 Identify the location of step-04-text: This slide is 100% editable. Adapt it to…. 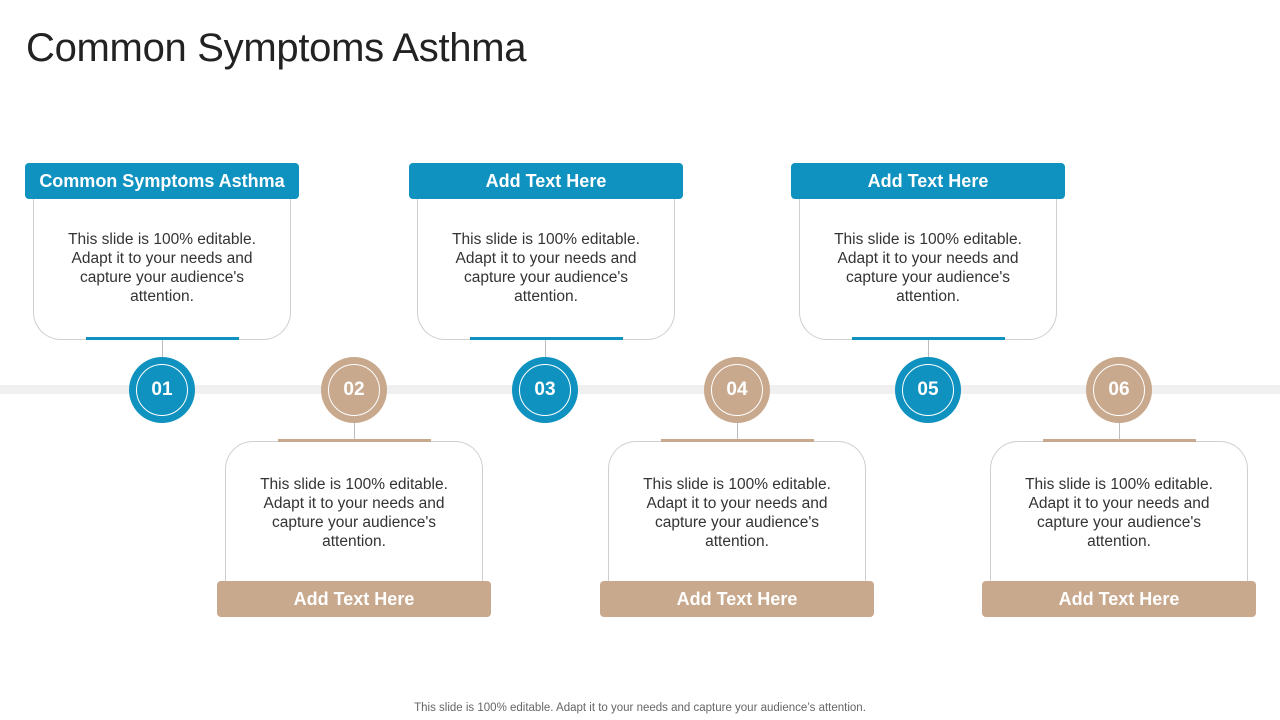
(737, 513).